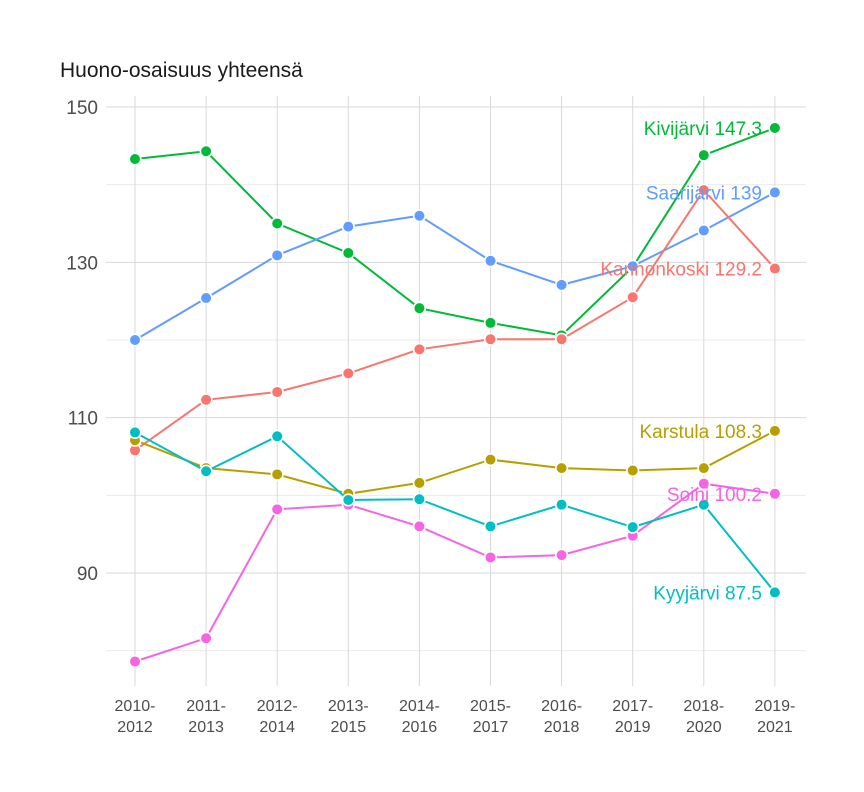 This screenshot has width=864, height=792. What do you see at coordinates (206, 727) in the screenshot?
I see `x-tick-label-line: 2013` at bounding box center [206, 727].